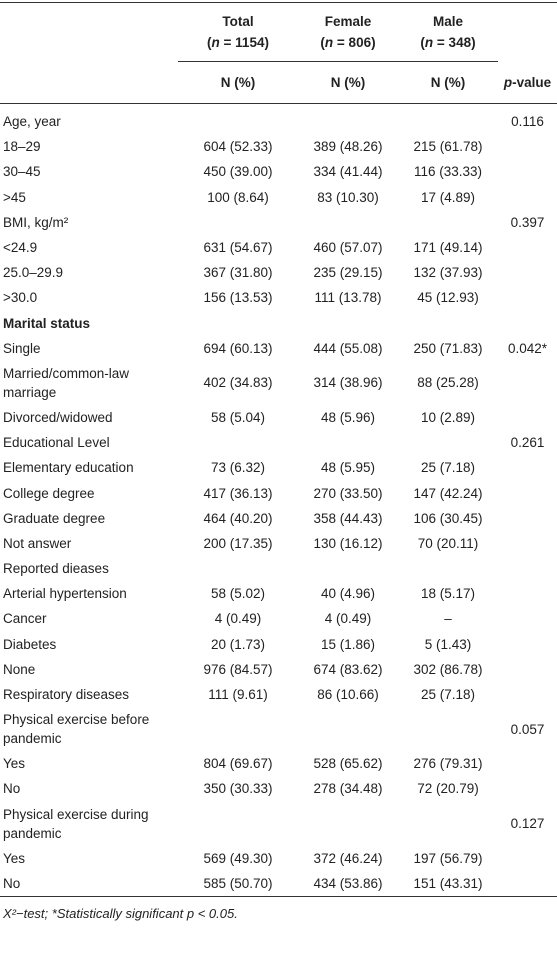  Describe the element at coordinates (532, 82) in the screenshot. I see `p-suffix: -value` at that location.